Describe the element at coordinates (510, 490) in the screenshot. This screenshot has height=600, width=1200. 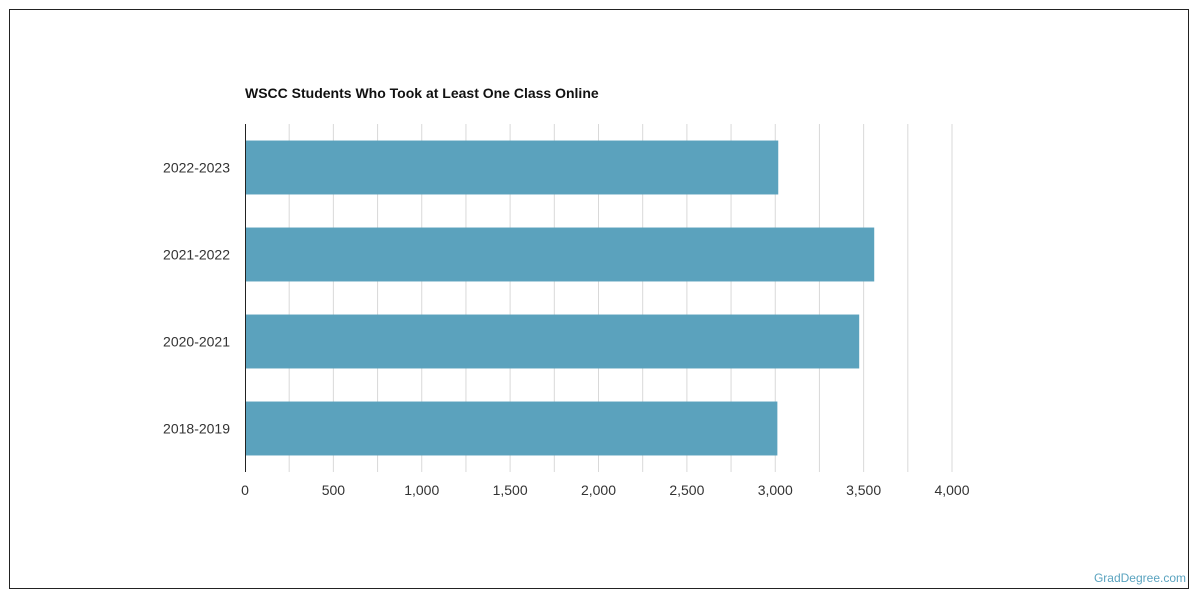
I see `x-tick-label: 1,500` at that location.